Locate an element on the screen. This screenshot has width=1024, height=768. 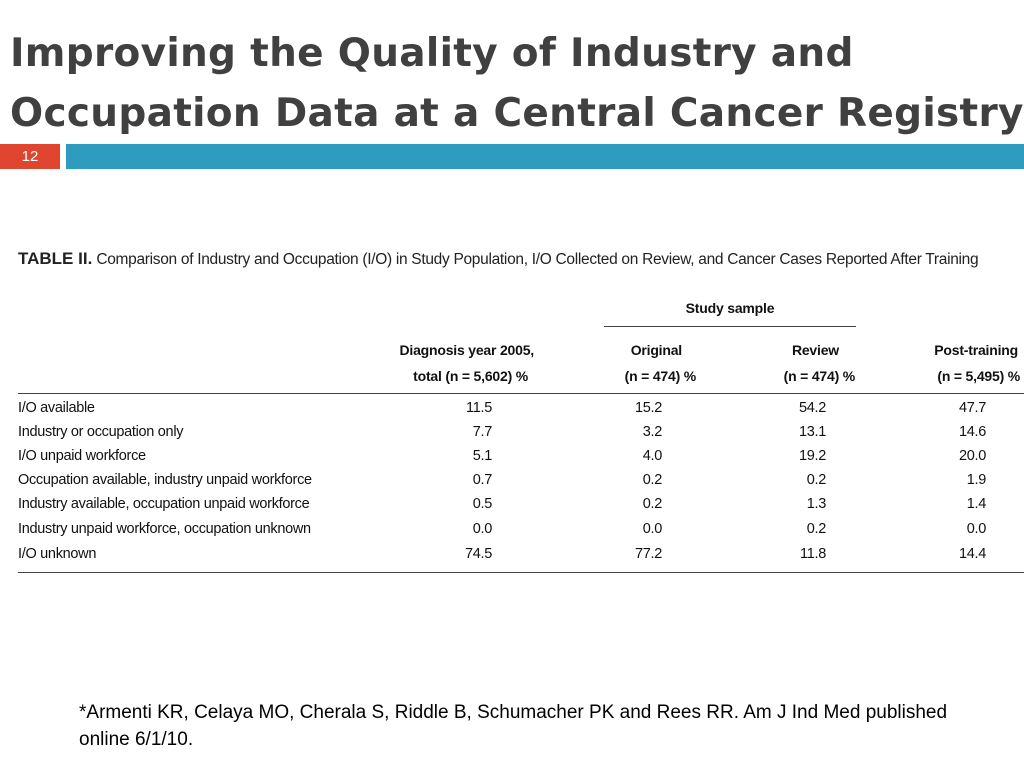
cell-diagnosis-2005: 7.7 is located at coordinates (482, 432).